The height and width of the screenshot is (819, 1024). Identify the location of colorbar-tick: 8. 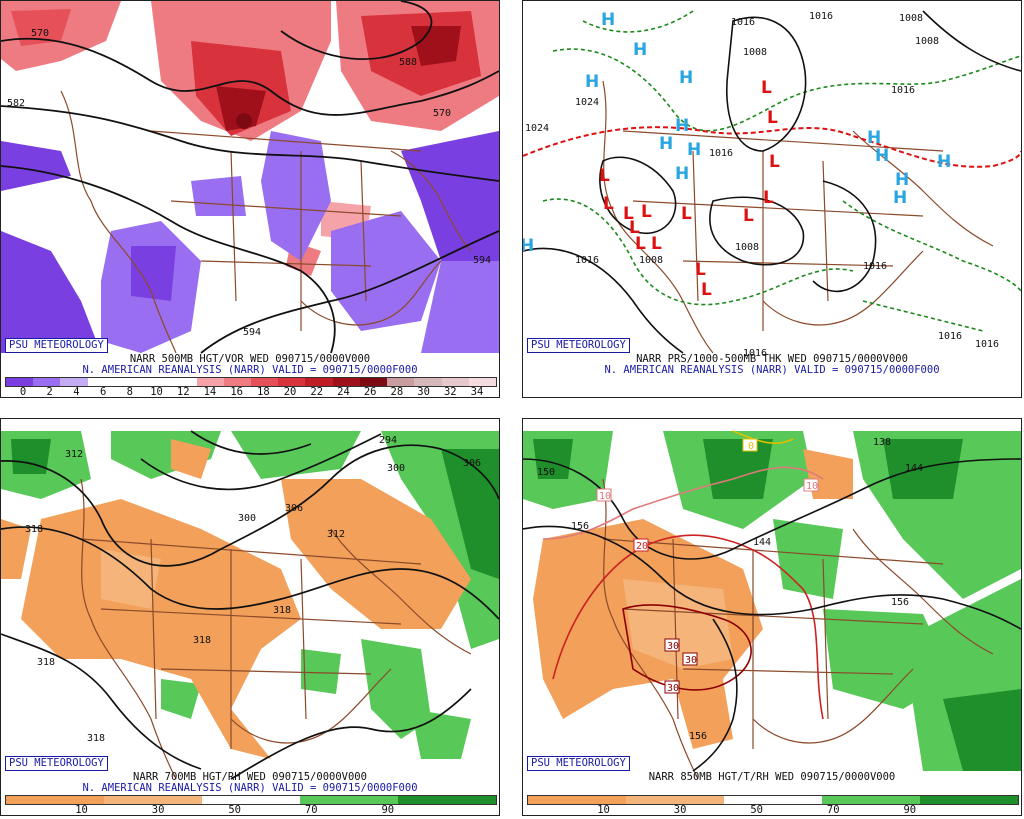
(129, 392).